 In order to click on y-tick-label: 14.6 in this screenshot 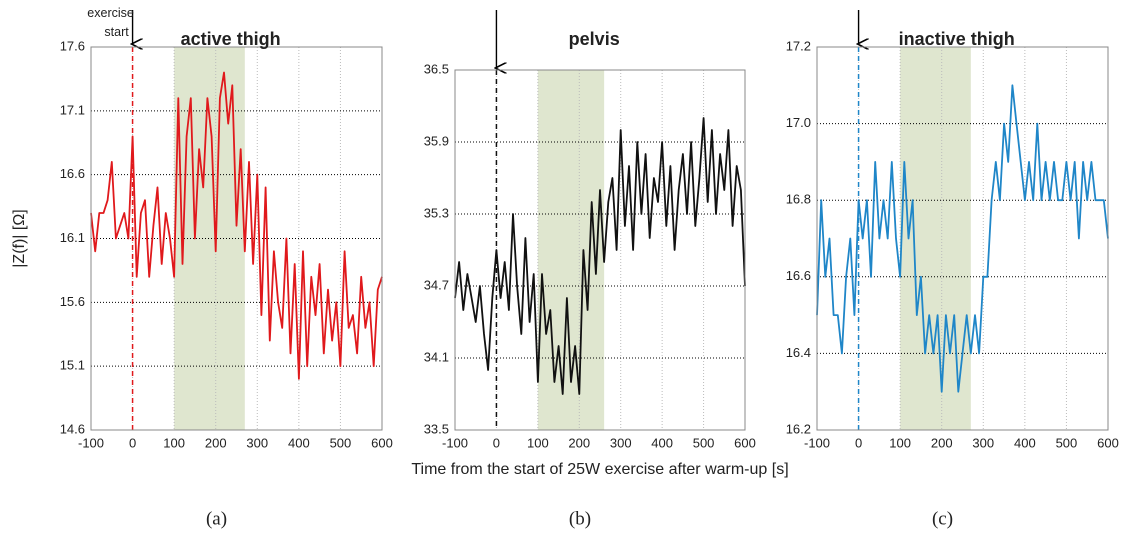, I will do `click(72, 428)`.